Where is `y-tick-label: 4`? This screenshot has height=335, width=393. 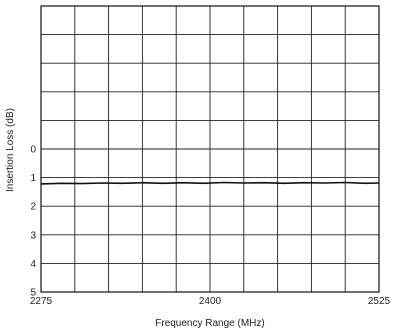 y-tick-label: 4 is located at coordinates (33, 264).